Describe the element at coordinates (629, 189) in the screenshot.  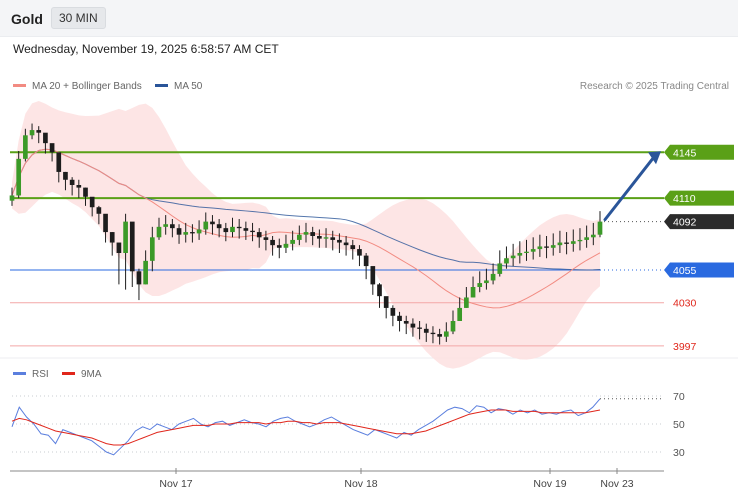
I see `forecast-arrow-shaft` at that location.